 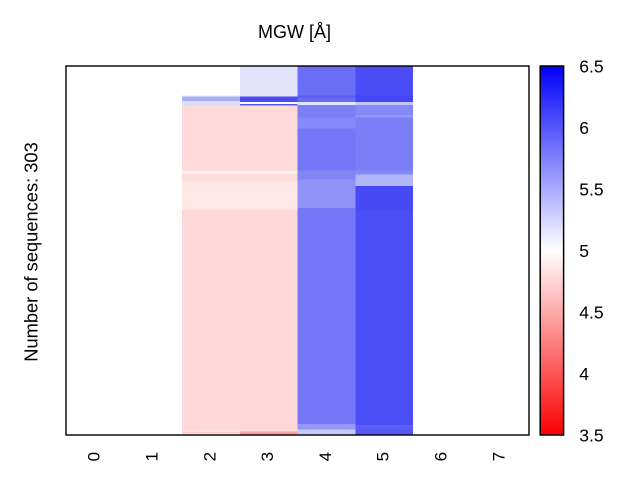 What do you see at coordinates (294, 32) in the screenshot?
I see `svg-text: MGW [Å]` at bounding box center [294, 32].